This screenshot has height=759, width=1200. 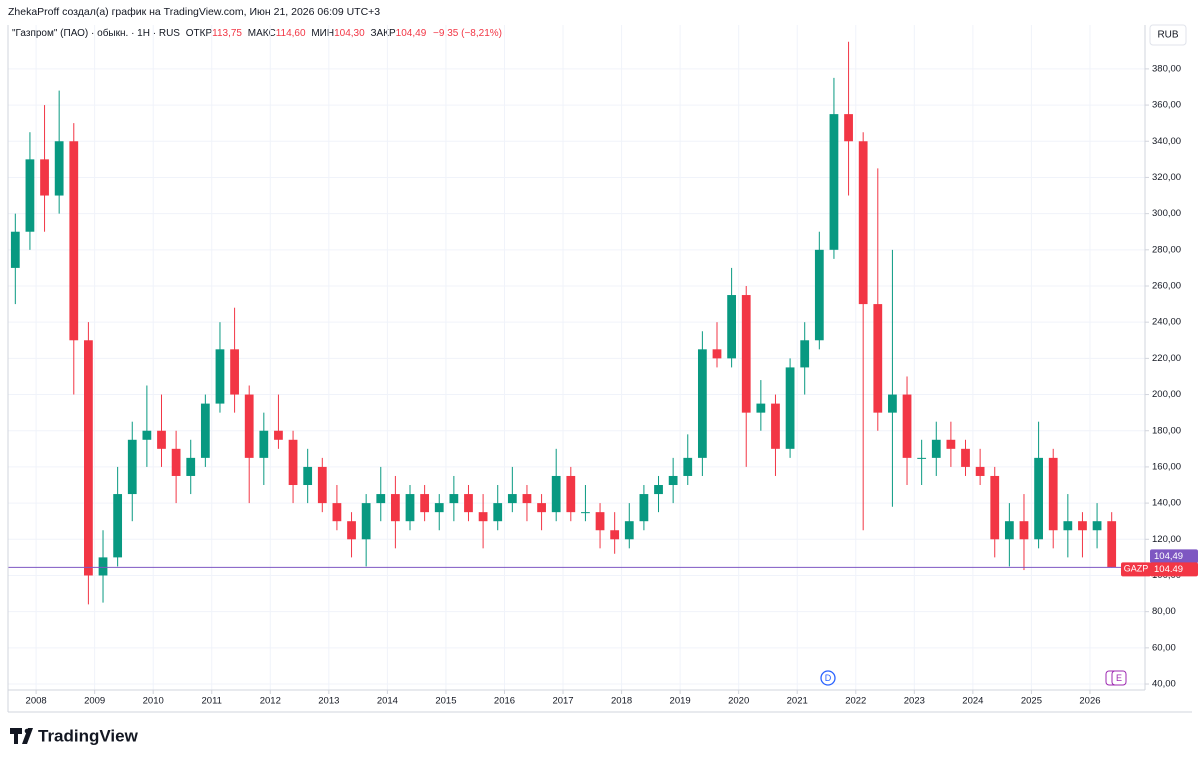 I want to click on svg-text: TradingView, so click(x=88, y=735).